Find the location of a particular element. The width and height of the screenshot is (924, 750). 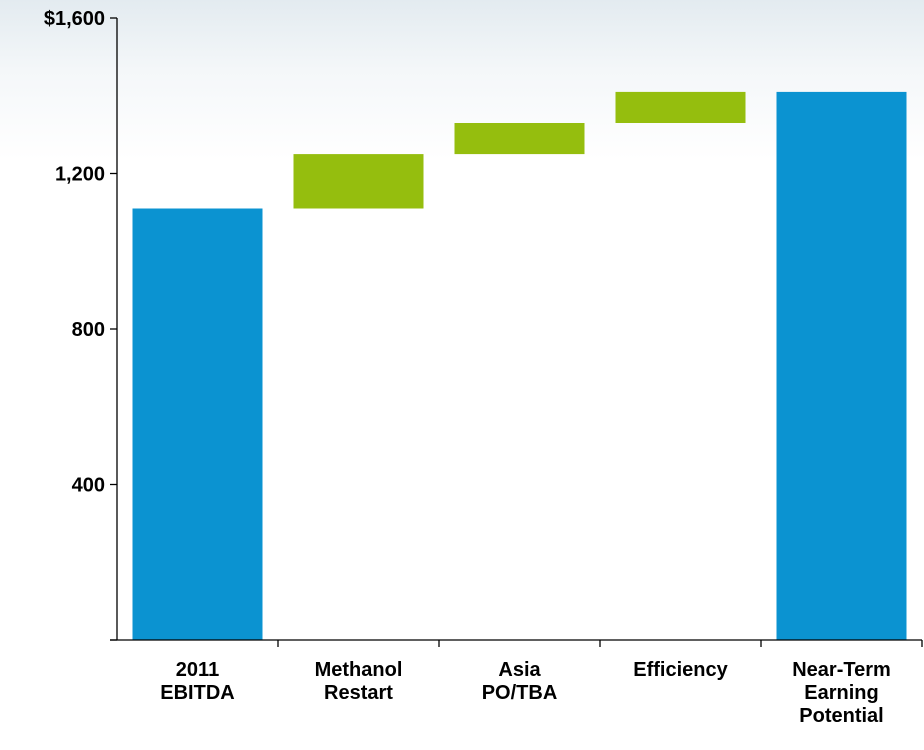

y-tick-label: 800 is located at coordinates (88, 330).